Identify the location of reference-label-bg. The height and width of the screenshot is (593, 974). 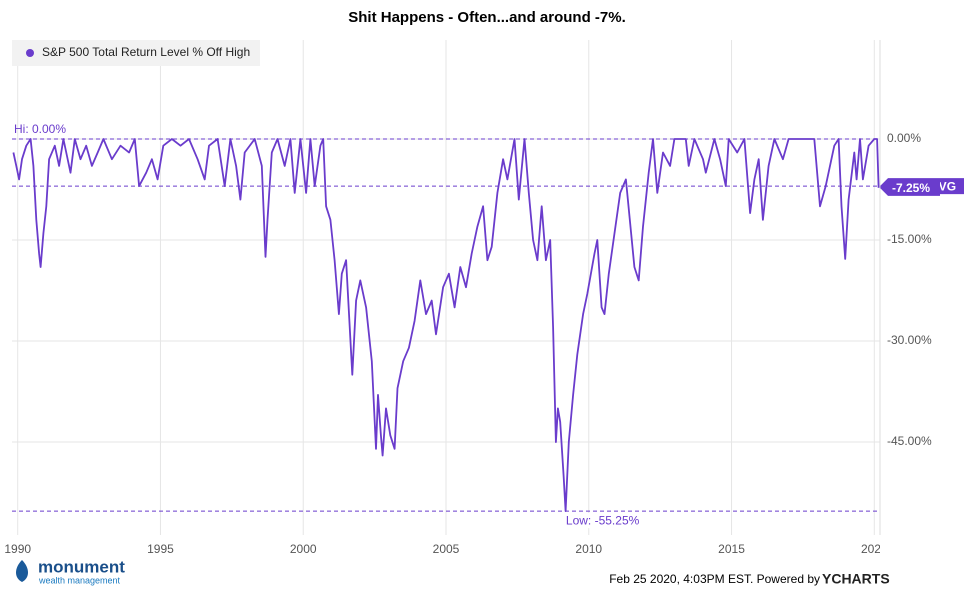
(601, 521).